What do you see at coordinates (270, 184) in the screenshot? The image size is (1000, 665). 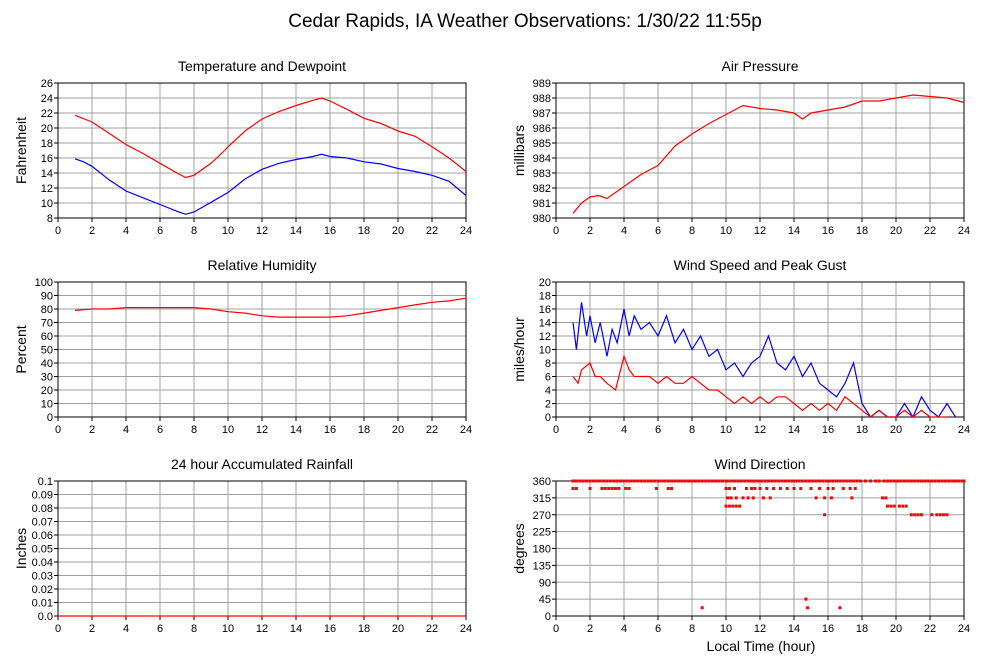 I see `temp-series-1-line` at bounding box center [270, 184].